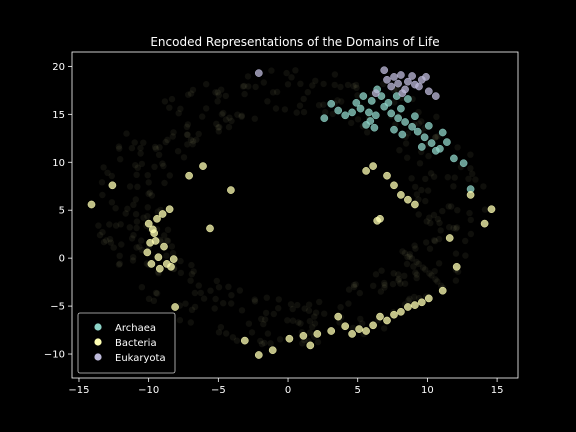 The width and height of the screenshot is (576, 432). What do you see at coordinates (135, 328) in the screenshot?
I see `legend-label: Archaea` at bounding box center [135, 328].